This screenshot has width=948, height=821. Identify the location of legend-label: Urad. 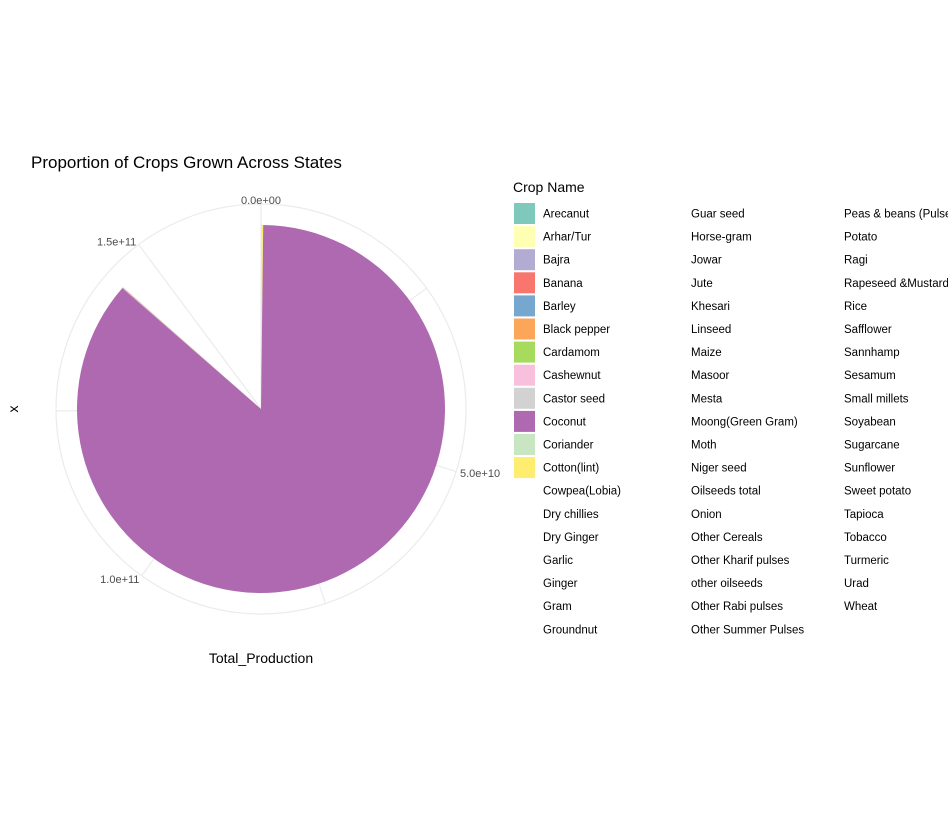
(856, 584).